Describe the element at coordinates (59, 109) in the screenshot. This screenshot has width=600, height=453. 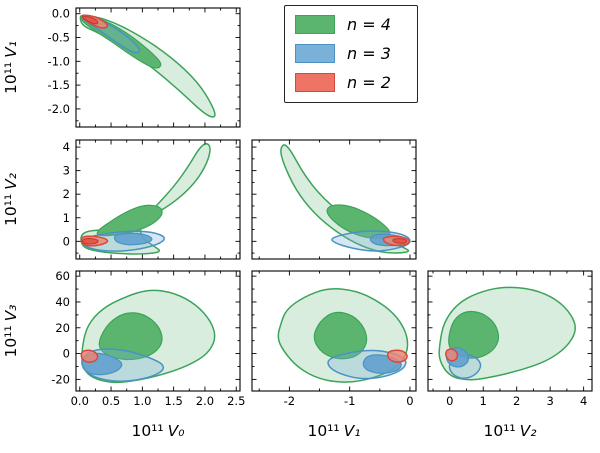
I see `y-tick-label: -2.0` at that location.